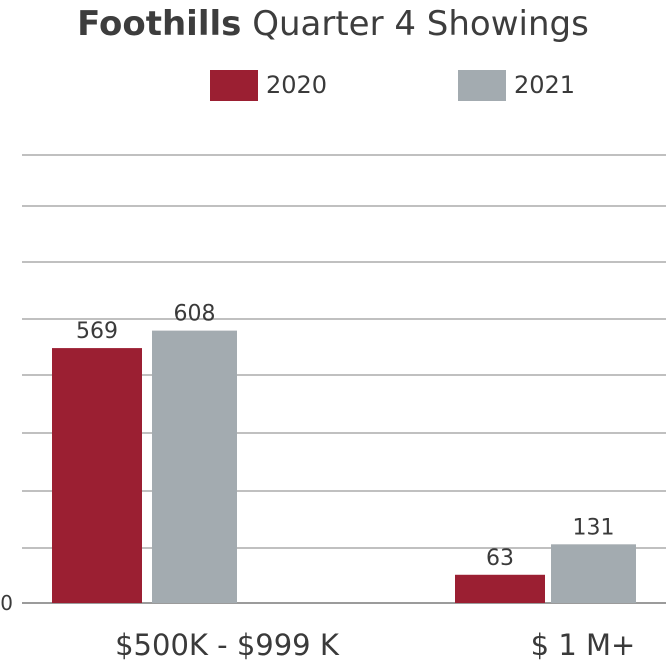 This screenshot has height=666, width=666. Describe the element at coordinates (195, 314) in the screenshot. I see `data-label-2021-mid: 608` at that location.